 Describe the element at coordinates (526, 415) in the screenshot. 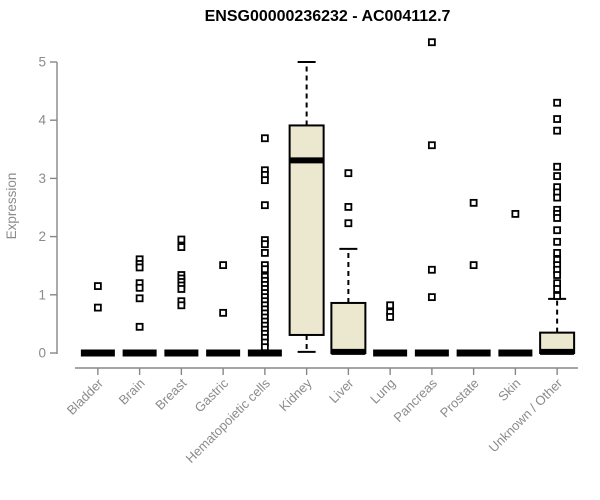

I see `x-tick-label: Unknown / Other` at that location.